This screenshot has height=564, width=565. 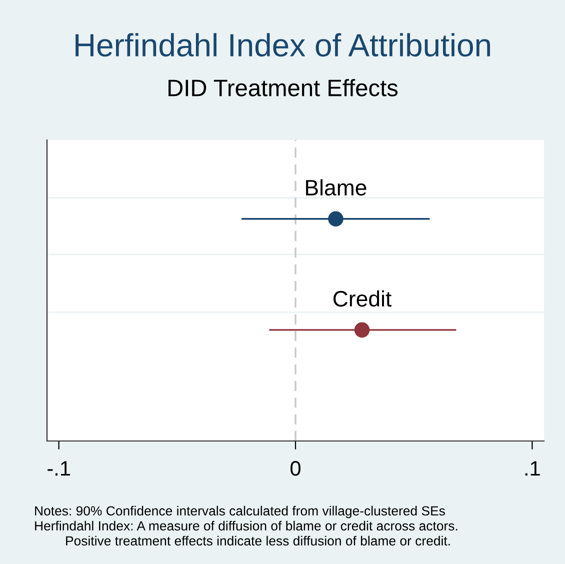 What do you see at coordinates (283, 45) in the screenshot?
I see `chart-title: Herfindahl Index of Attribution` at bounding box center [283, 45].